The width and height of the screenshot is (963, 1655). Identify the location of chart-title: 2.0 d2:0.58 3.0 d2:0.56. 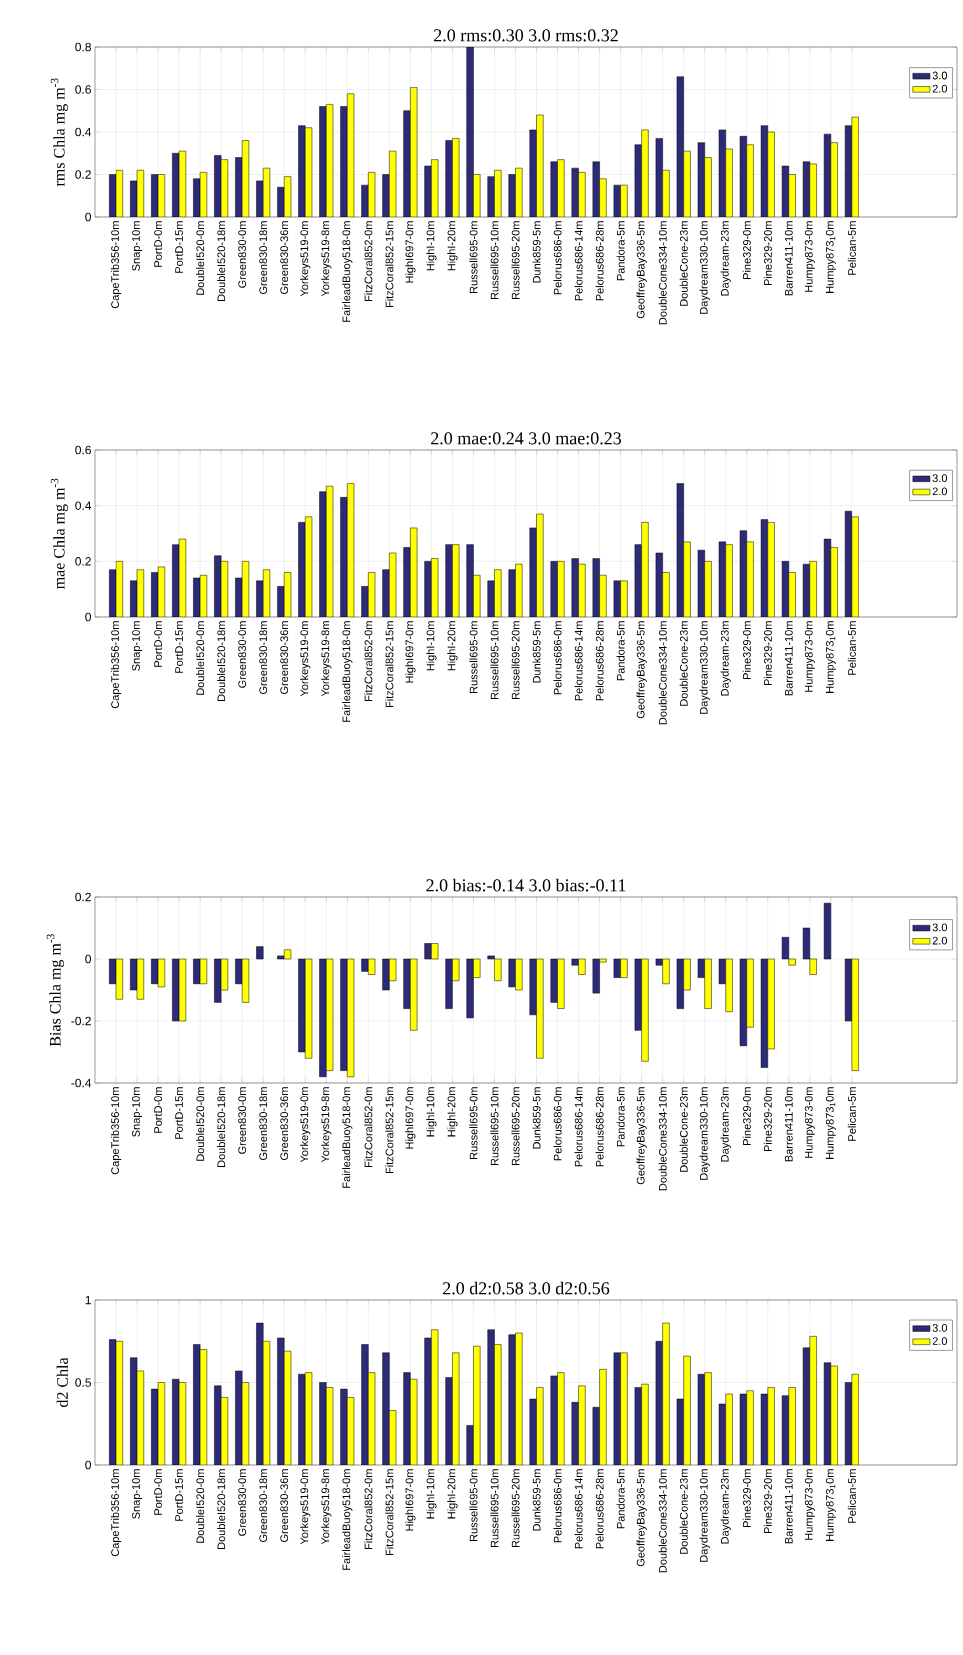
(526, 1288).